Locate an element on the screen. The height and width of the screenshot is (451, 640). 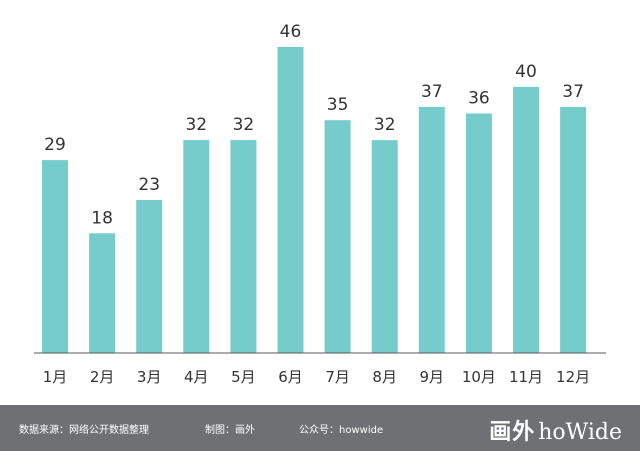
value-label-11: 40 is located at coordinates (526, 72).